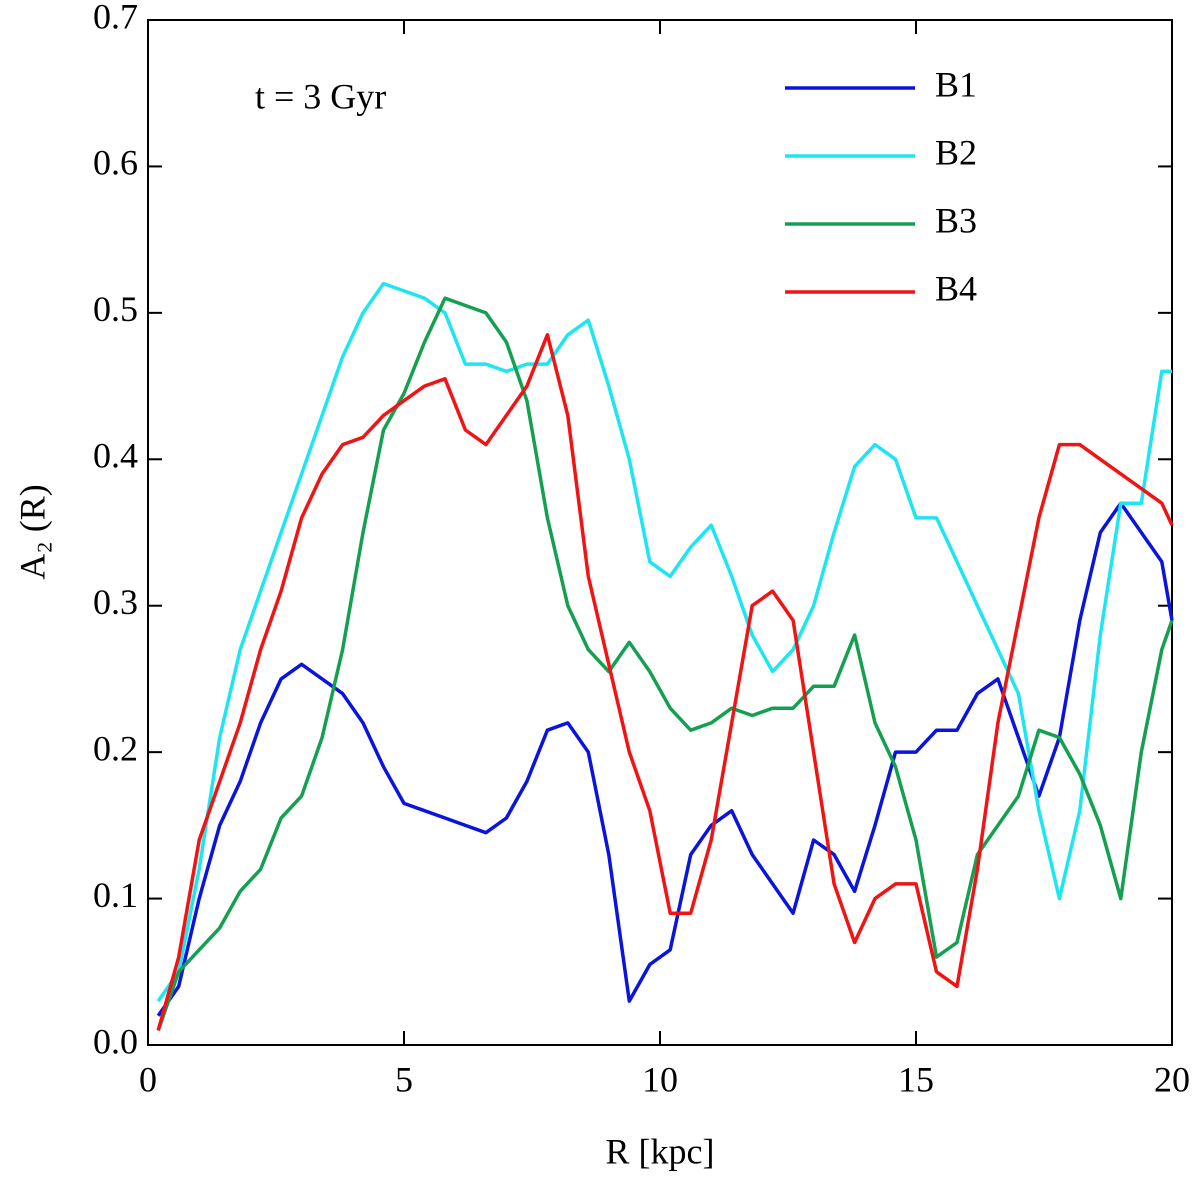  I want to click on legend-label: B3, so click(956, 220).